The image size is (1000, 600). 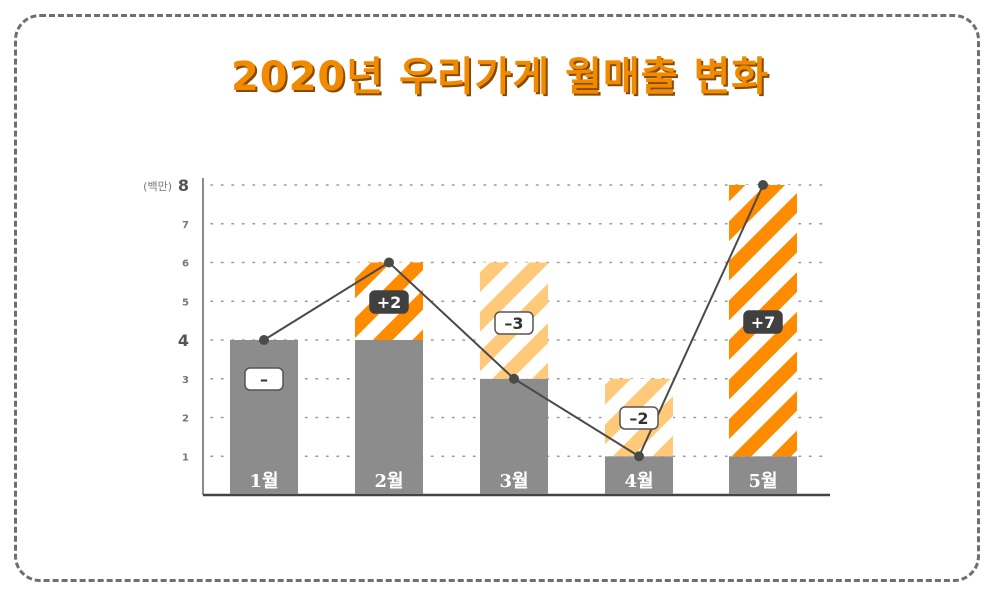 What do you see at coordinates (263, 481) in the screenshot?
I see `x-tick-label: 1월` at bounding box center [263, 481].